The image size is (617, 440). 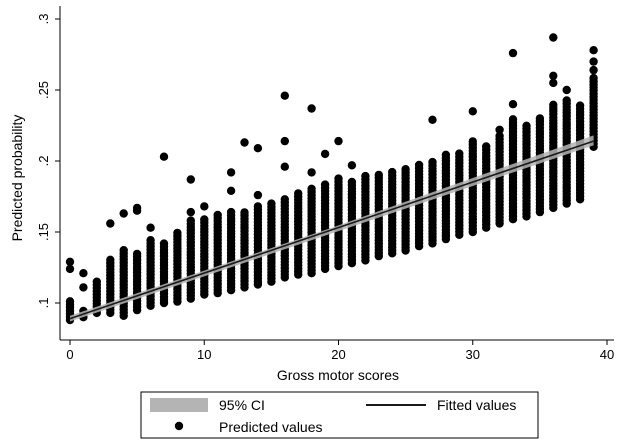 I want to click on x-tick-label: 20, so click(x=338, y=354).